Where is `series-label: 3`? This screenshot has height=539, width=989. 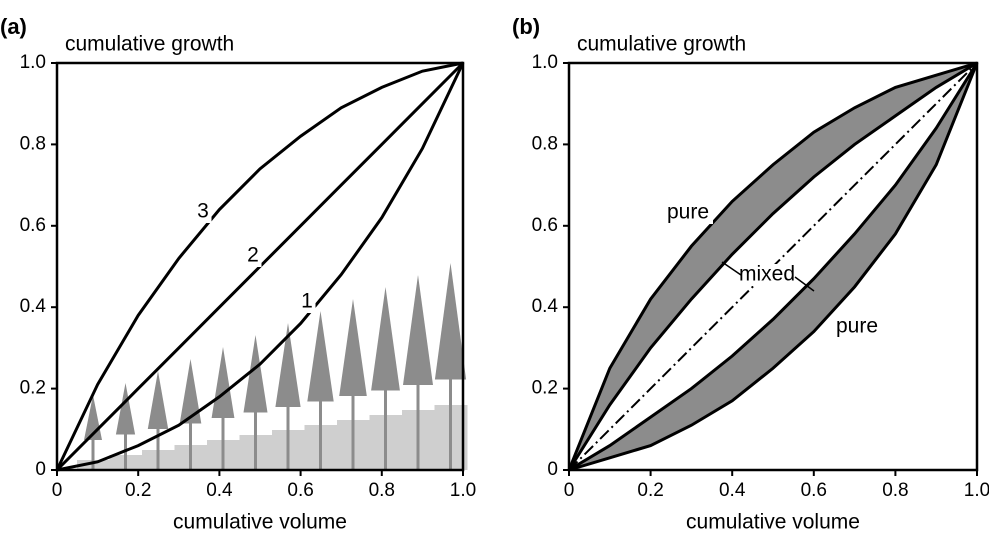 series-label: 3 is located at coordinates (203, 211).